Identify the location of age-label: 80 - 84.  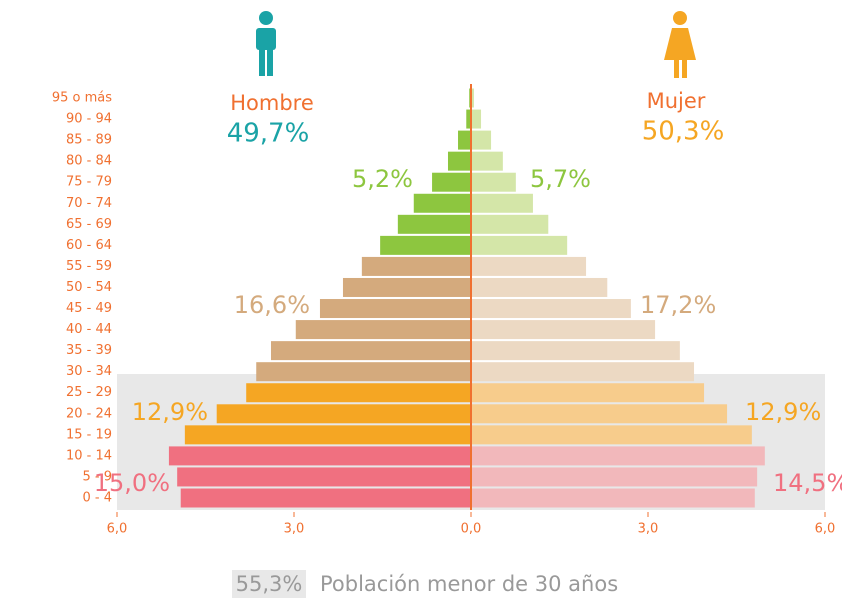
(89, 161).